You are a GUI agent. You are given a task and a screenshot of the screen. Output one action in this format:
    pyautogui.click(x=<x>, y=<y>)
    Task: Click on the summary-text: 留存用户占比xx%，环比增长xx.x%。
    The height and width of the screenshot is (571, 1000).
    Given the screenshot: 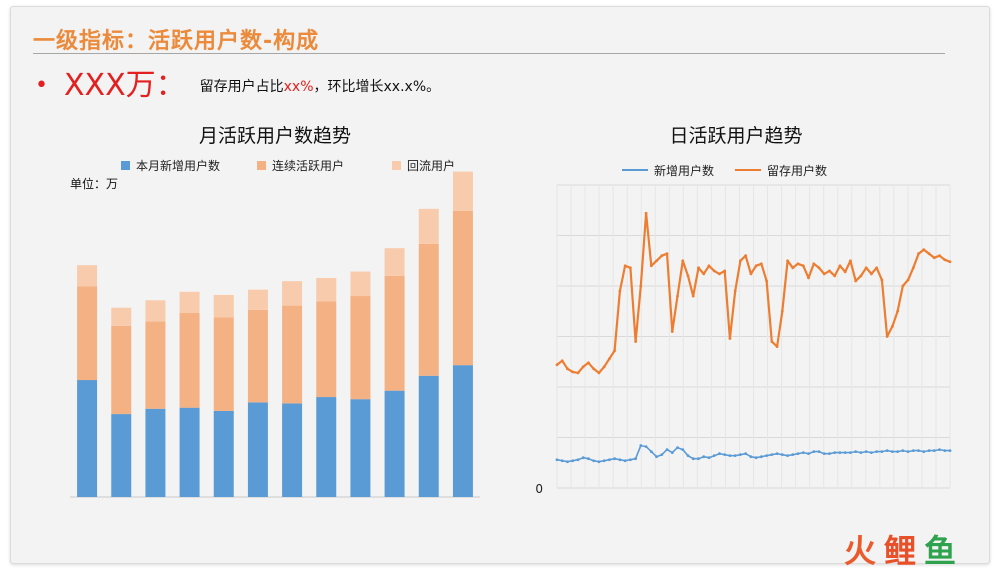 What is the action you would take?
    pyautogui.click(x=320, y=86)
    